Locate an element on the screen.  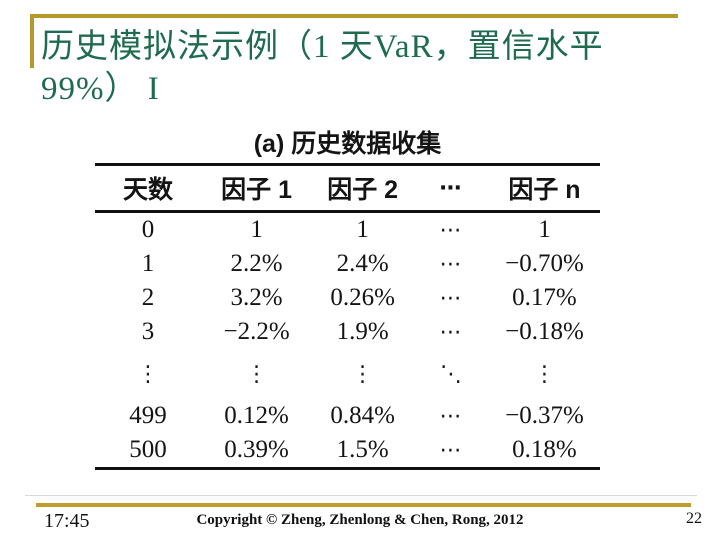
table-cell: 0.26% is located at coordinates (362, 297).